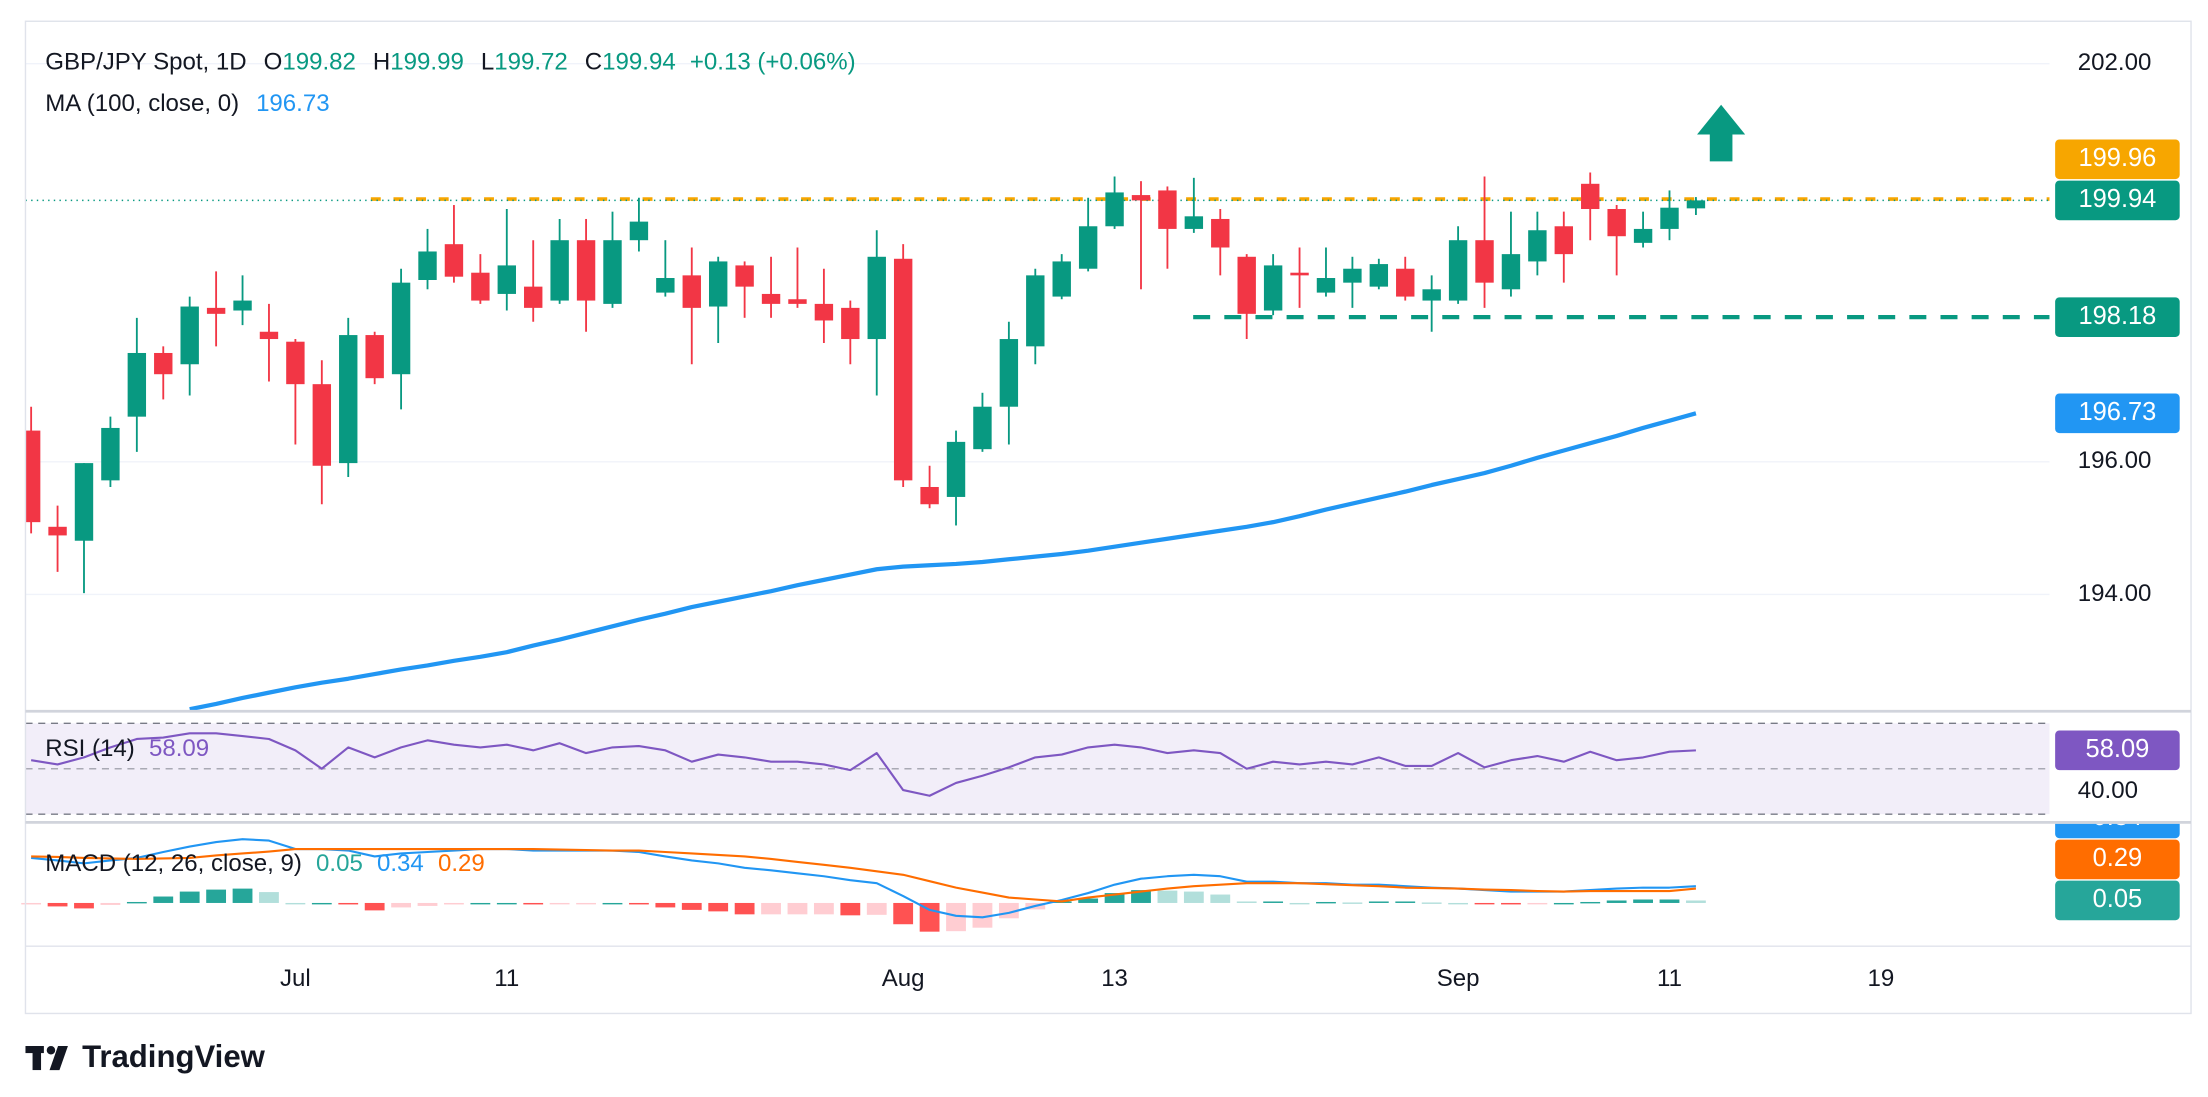  I want to click on histogram-badge: 0.05, so click(2118, 899).